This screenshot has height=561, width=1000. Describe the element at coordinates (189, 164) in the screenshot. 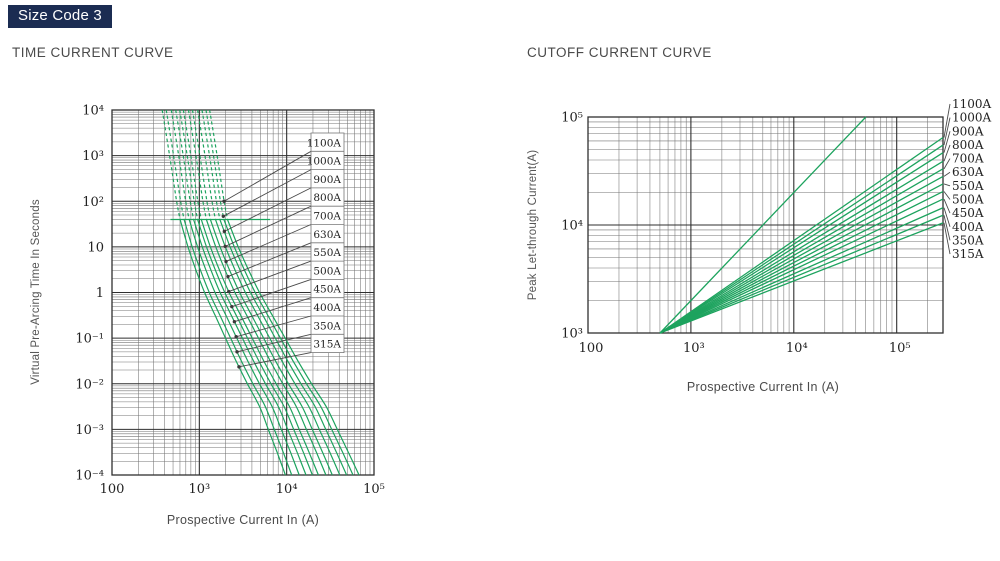

I see `tcc-curve-500A-dashed` at that location.